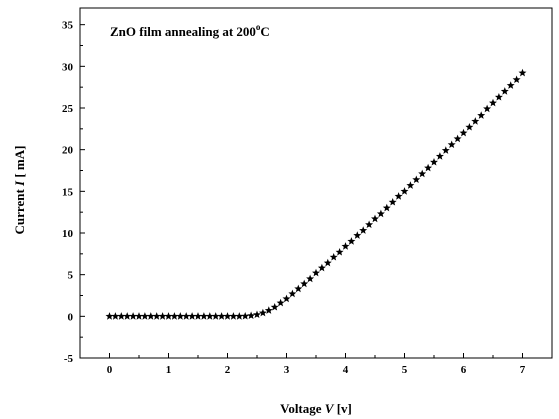  What do you see at coordinates (287, 370) in the screenshot?
I see `x-tick-label: 3` at bounding box center [287, 370].